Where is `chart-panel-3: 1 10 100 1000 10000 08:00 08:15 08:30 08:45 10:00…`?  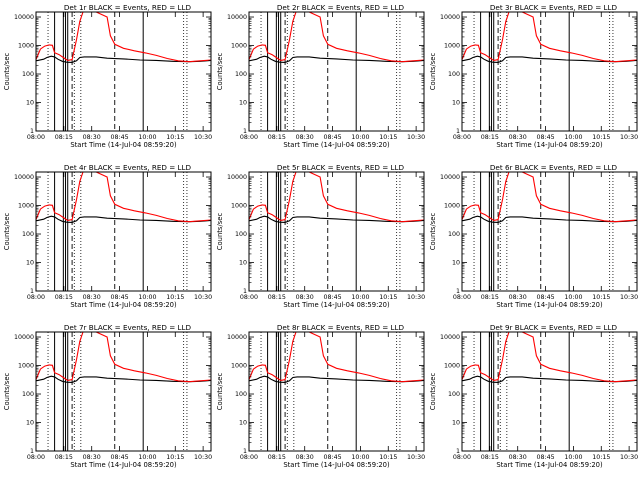 chart-panel-3: 1 10 100 1000 10000 08:00 08:15 08:30 08:45 10:00… is located at coordinates (533, 76).